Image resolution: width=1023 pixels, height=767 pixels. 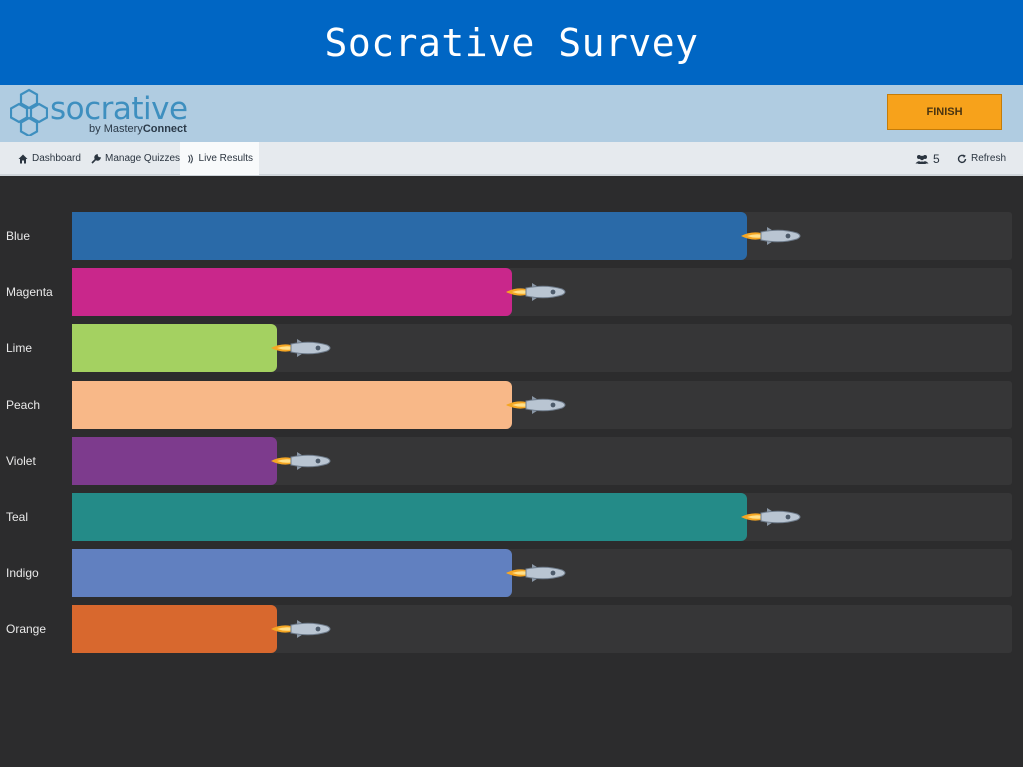 I want to click on student-count: 5, so click(x=927, y=158).